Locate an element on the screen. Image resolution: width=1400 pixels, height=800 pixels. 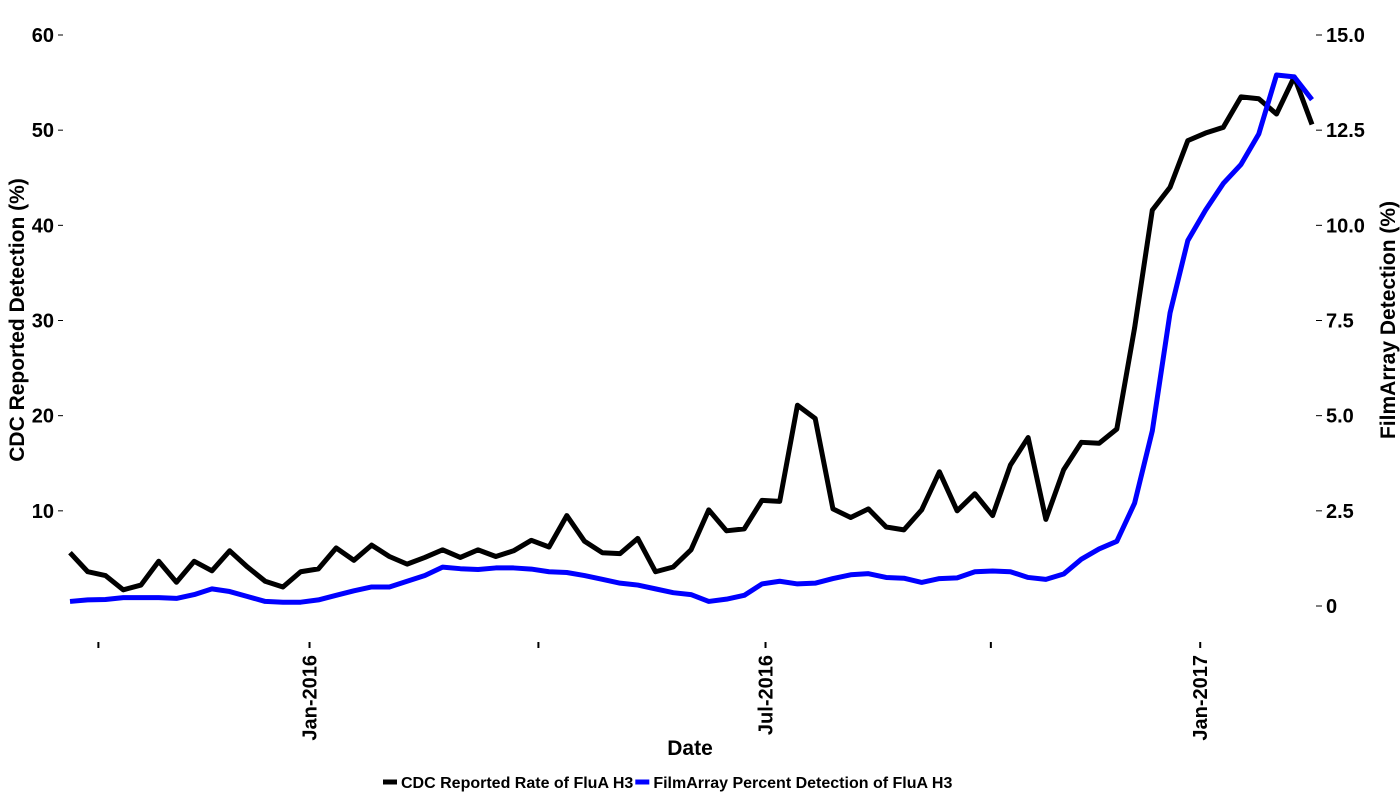
y-tick-label: 10 is located at coordinates (43, 512).